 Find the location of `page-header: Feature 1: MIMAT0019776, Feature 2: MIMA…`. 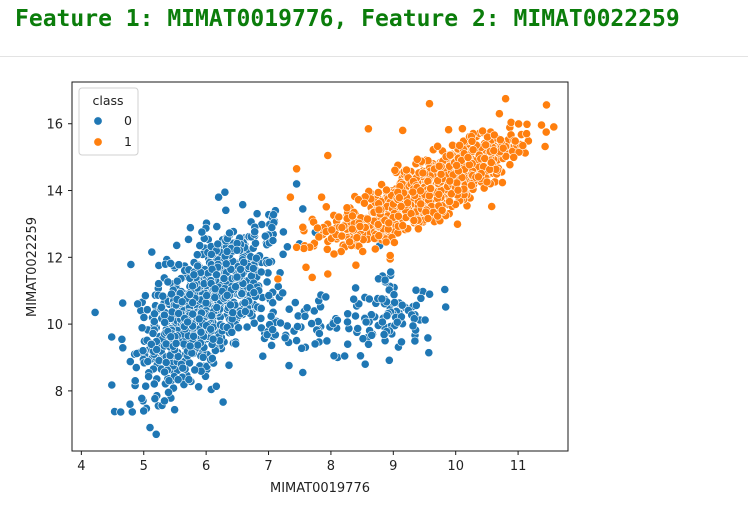

page-header: Feature 1: MIMAT0019776, Feature 2: MIMA… is located at coordinates (374, 28).